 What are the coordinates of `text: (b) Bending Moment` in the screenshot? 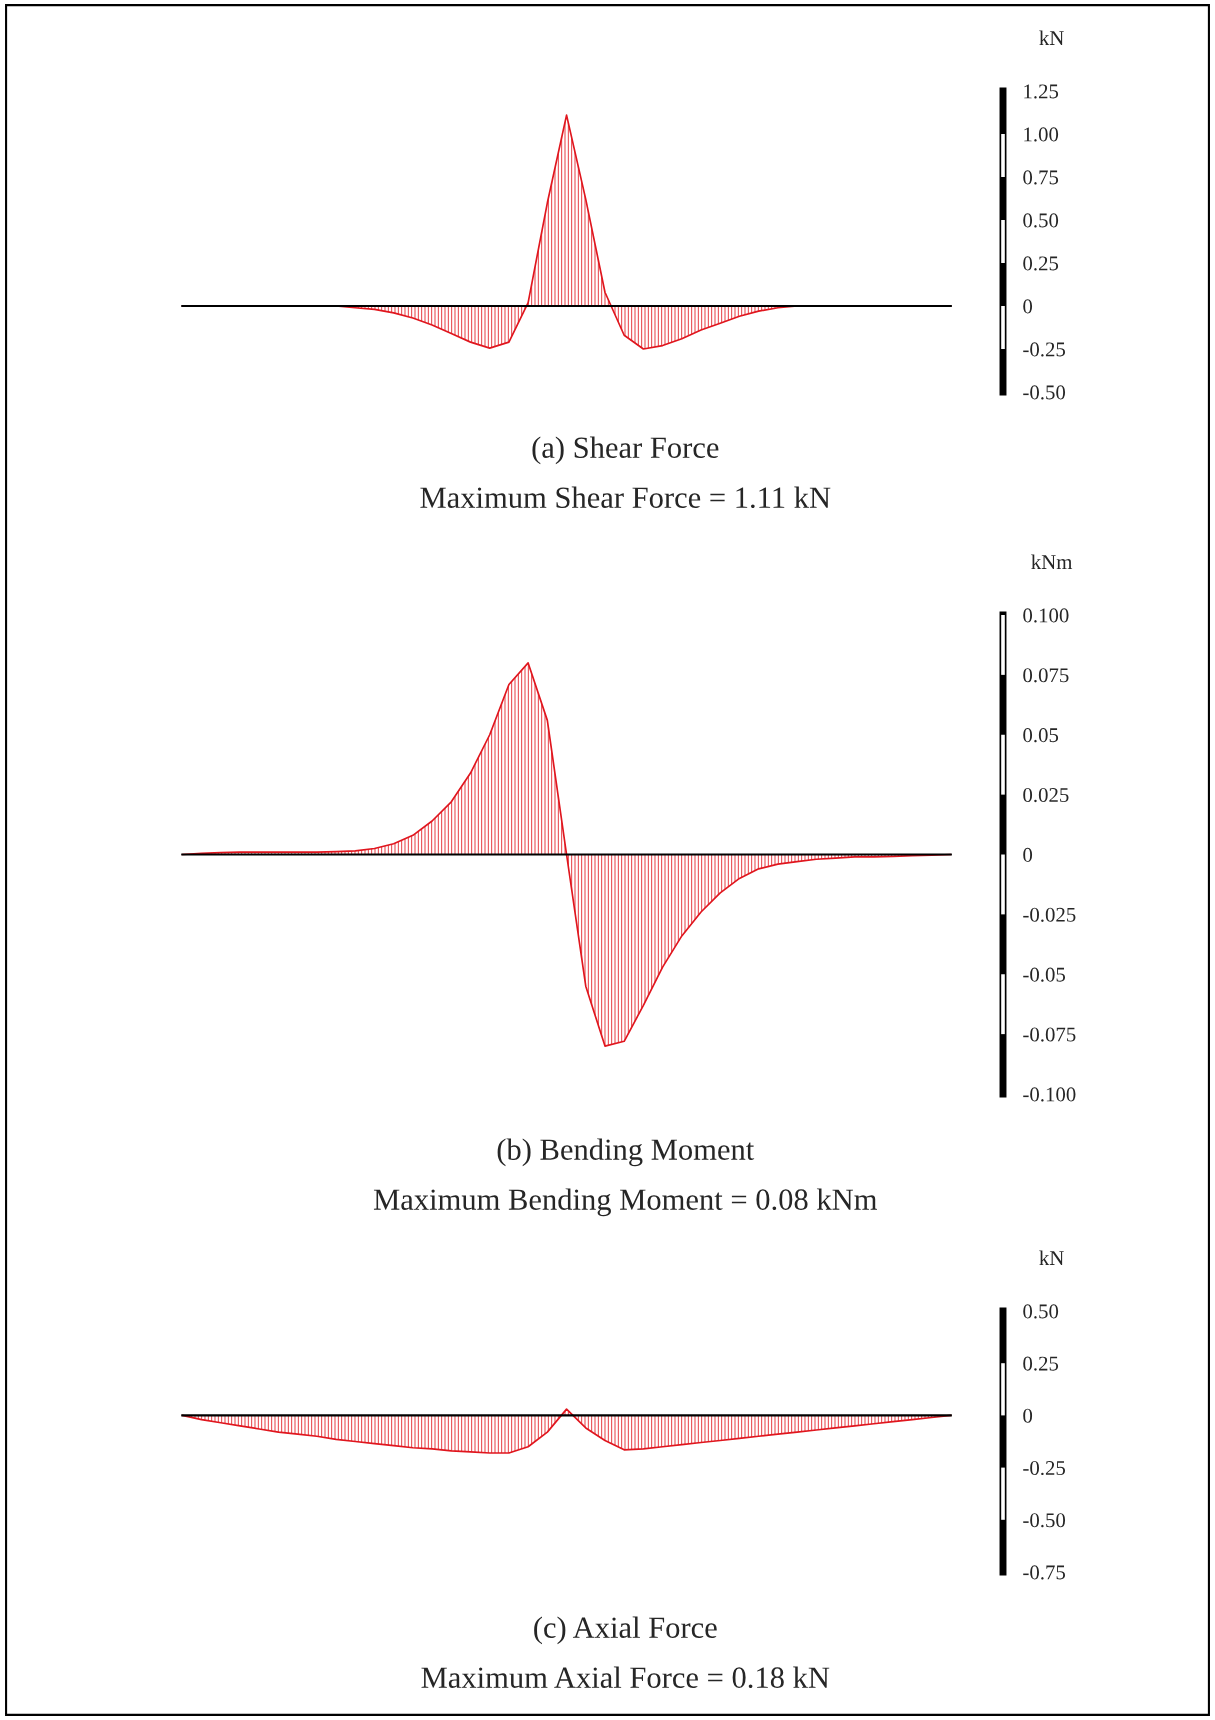 It's located at (626, 1152).